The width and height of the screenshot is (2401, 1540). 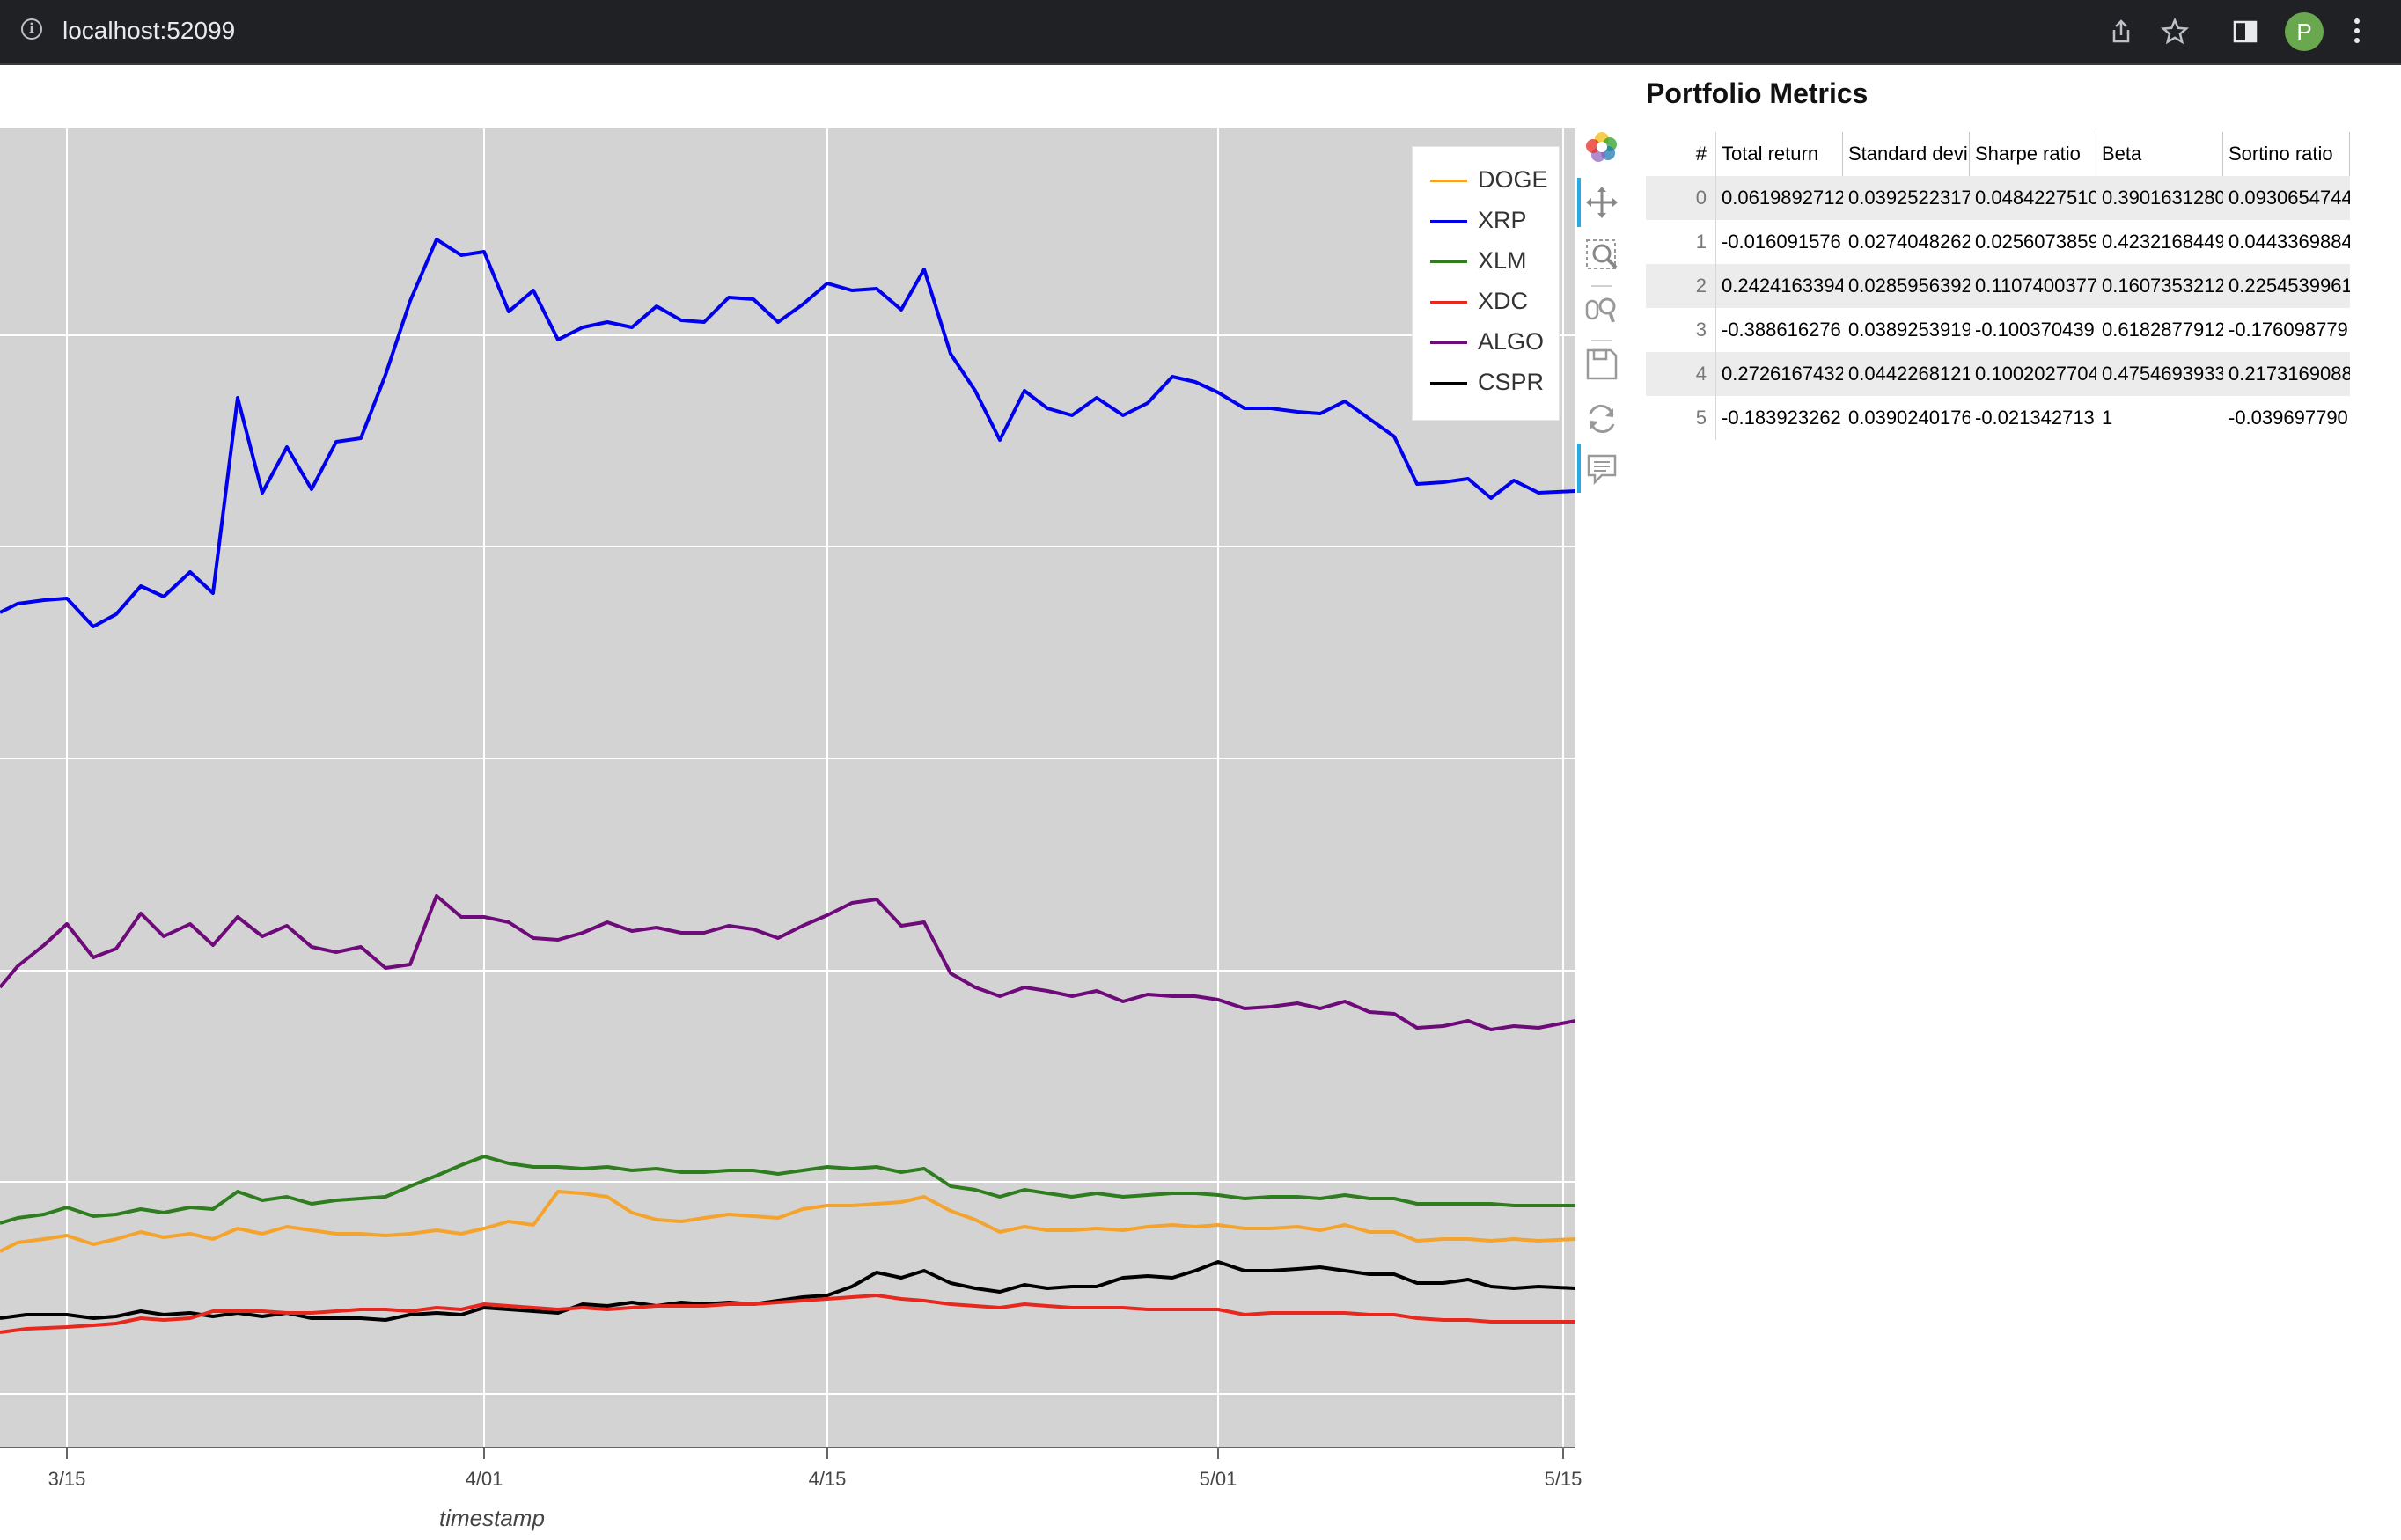 What do you see at coordinates (1502, 220) in the screenshot?
I see `legend-label: XRP` at bounding box center [1502, 220].